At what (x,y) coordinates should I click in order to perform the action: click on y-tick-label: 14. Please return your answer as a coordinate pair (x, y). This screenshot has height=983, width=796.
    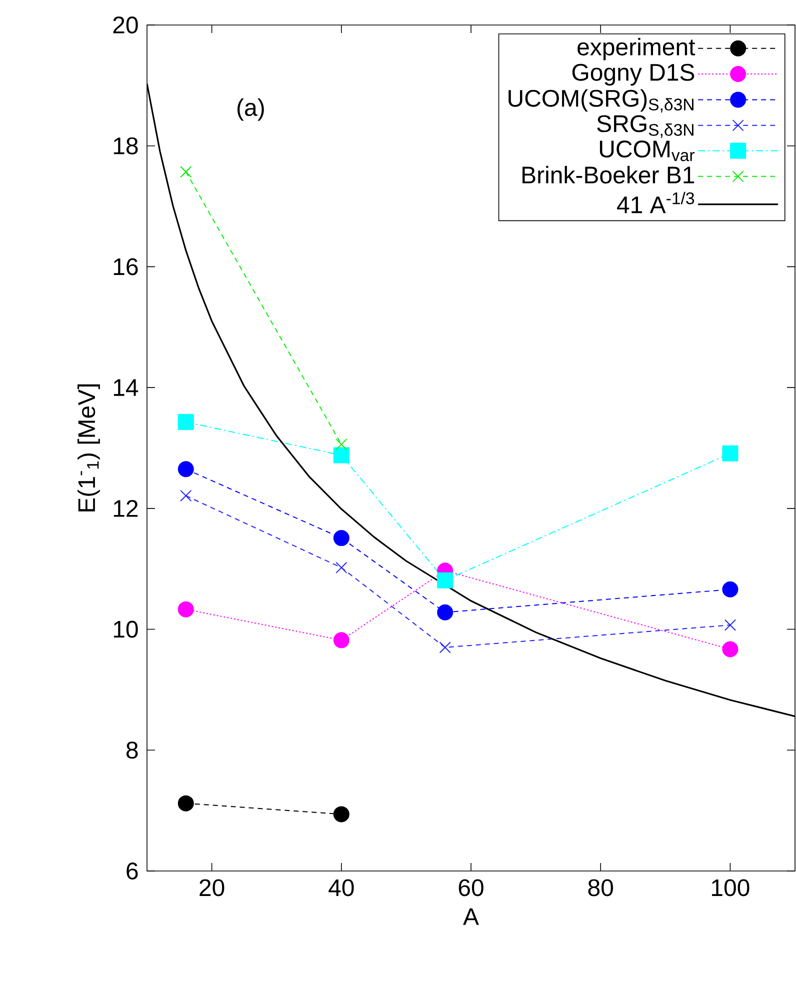
    Looking at the image, I should click on (126, 387).